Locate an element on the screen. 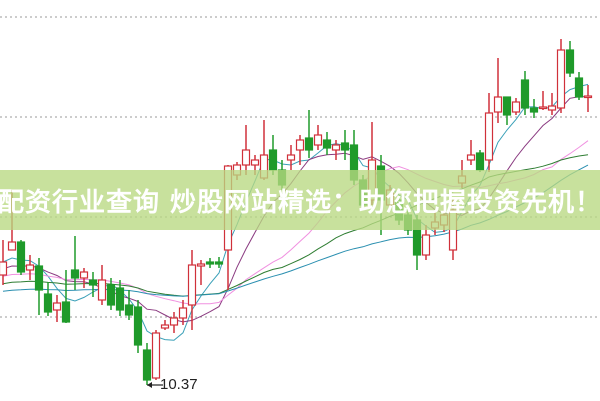  arrow-head-icon is located at coordinates (149, 385).